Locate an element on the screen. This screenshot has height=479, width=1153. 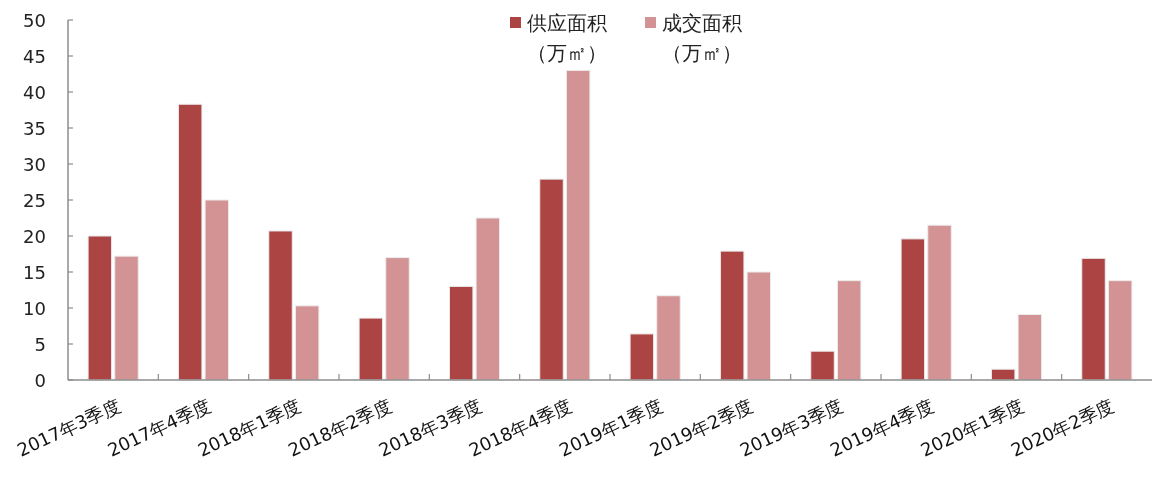
y-tick-label: 25 is located at coordinates (34, 200).